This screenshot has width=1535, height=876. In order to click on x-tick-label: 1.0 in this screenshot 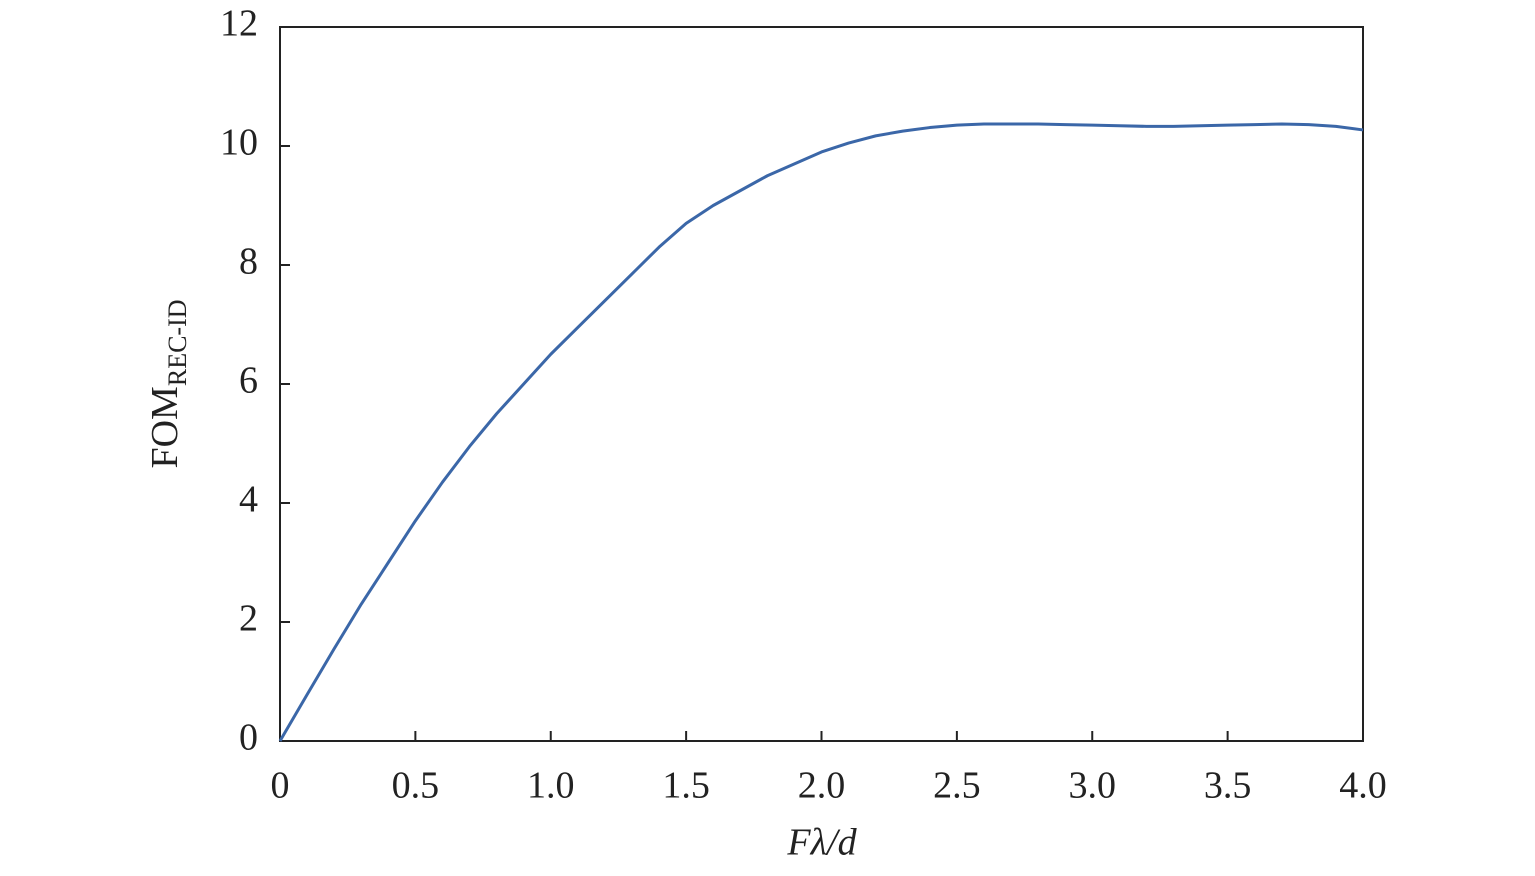, I will do `click(551, 786)`.